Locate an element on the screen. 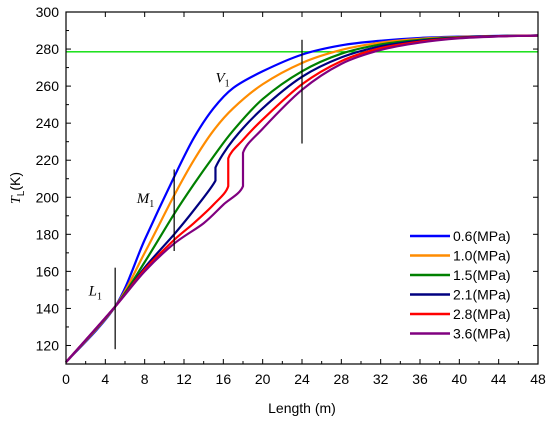 Image resolution: width=550 pixels, height=422 pixels. y-axis-title: TL(K) is located at coordinates (17, 188).